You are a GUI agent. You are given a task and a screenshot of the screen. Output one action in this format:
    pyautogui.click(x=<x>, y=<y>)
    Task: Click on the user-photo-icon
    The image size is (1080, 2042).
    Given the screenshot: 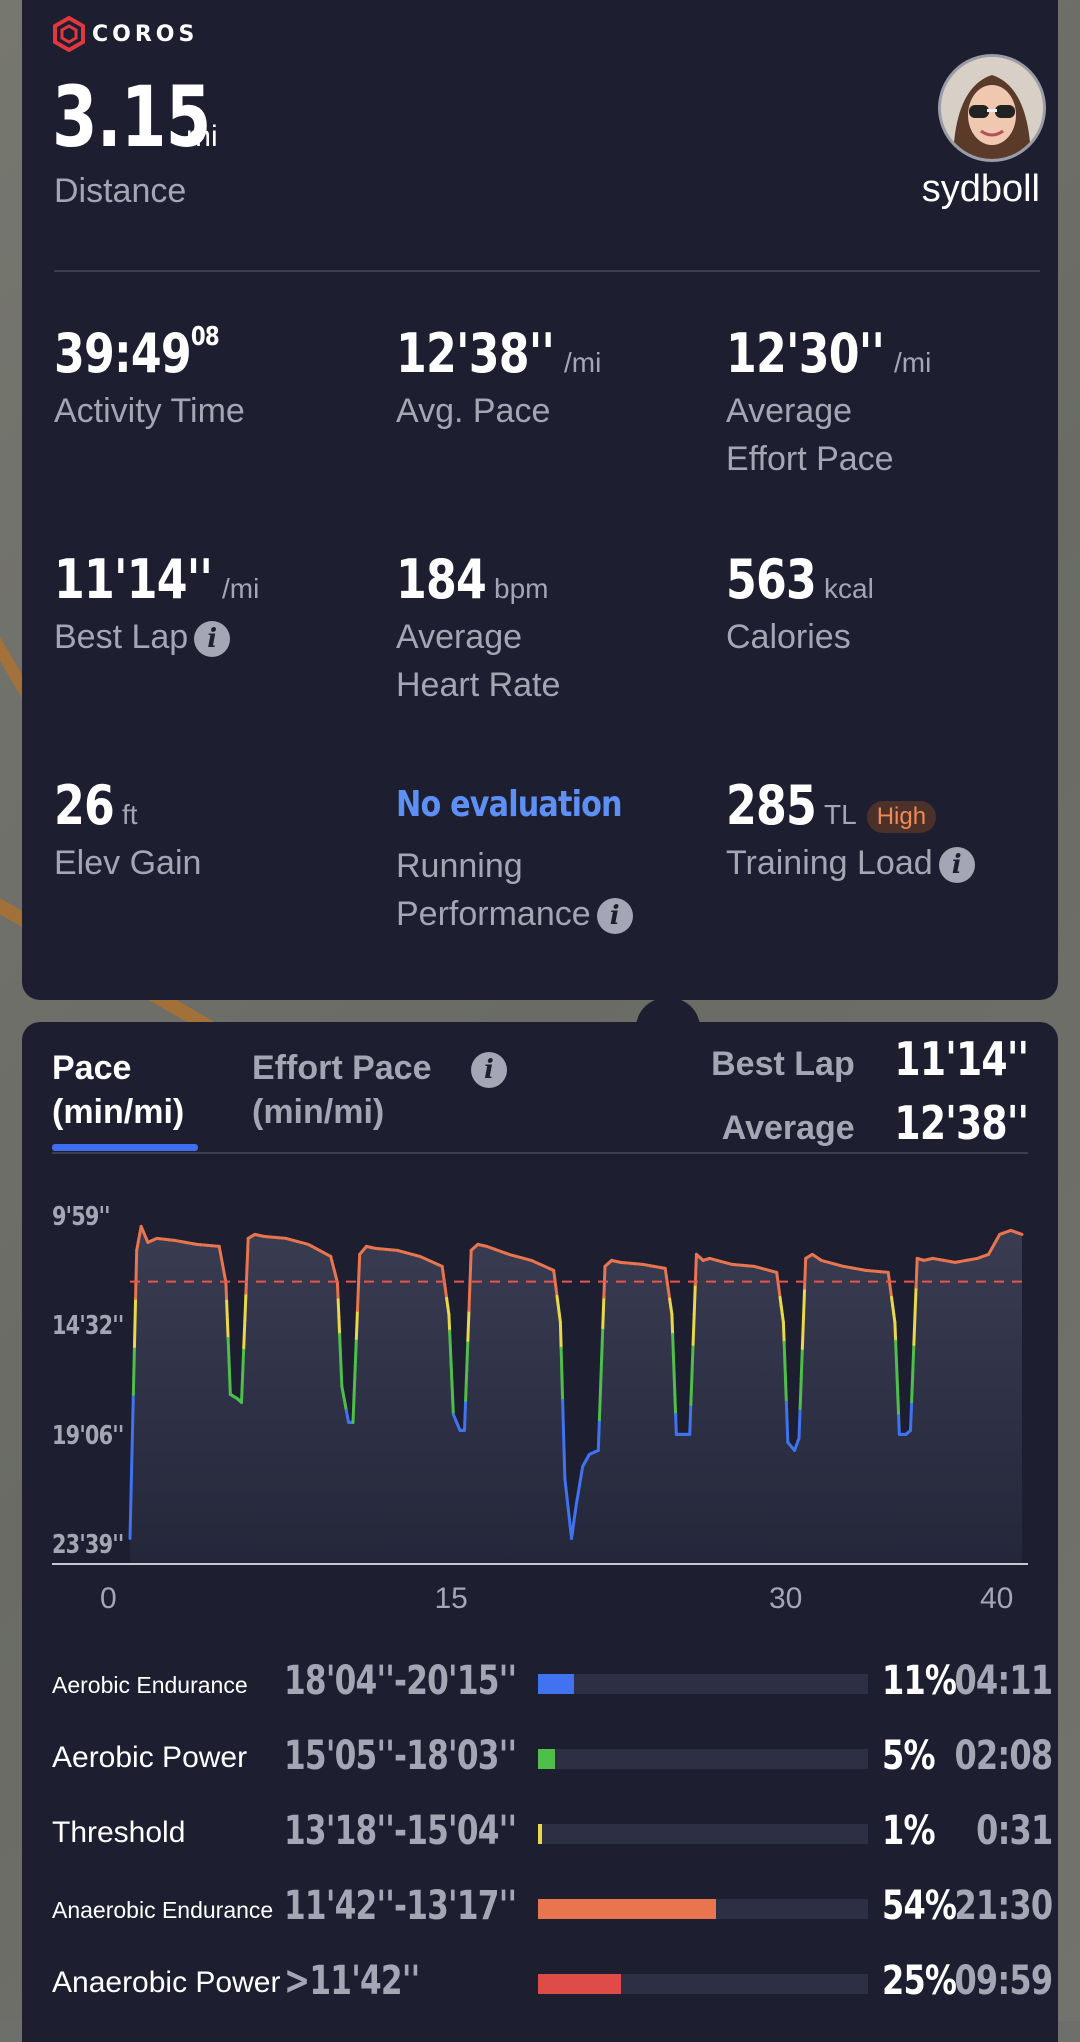 What is the action you would take?
    pyautogui.click(x=992, y=108)
    